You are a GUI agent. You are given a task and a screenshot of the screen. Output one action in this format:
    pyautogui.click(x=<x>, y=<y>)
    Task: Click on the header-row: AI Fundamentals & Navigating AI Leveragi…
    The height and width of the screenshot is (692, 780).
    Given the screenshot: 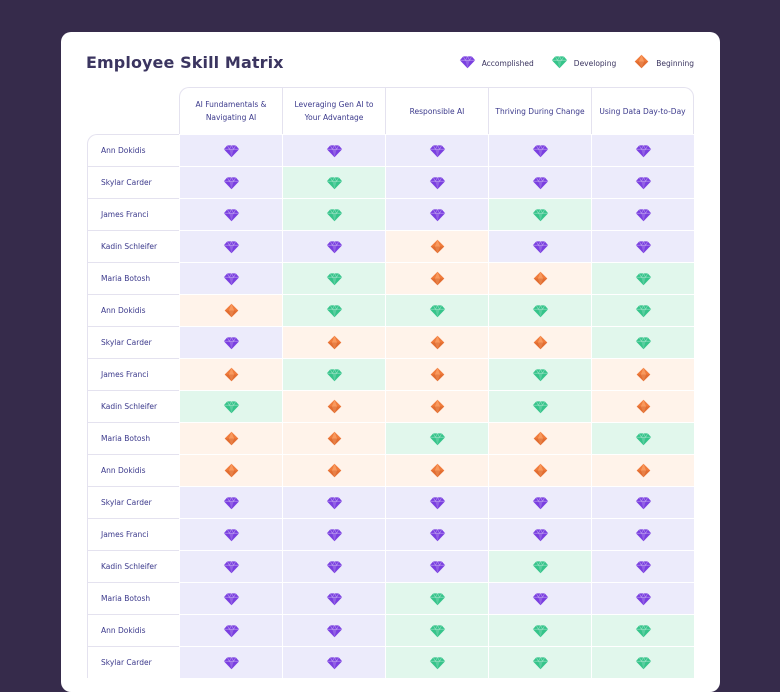 What is the action you would take?
    pyautogui.click(x=390, y=110)
    